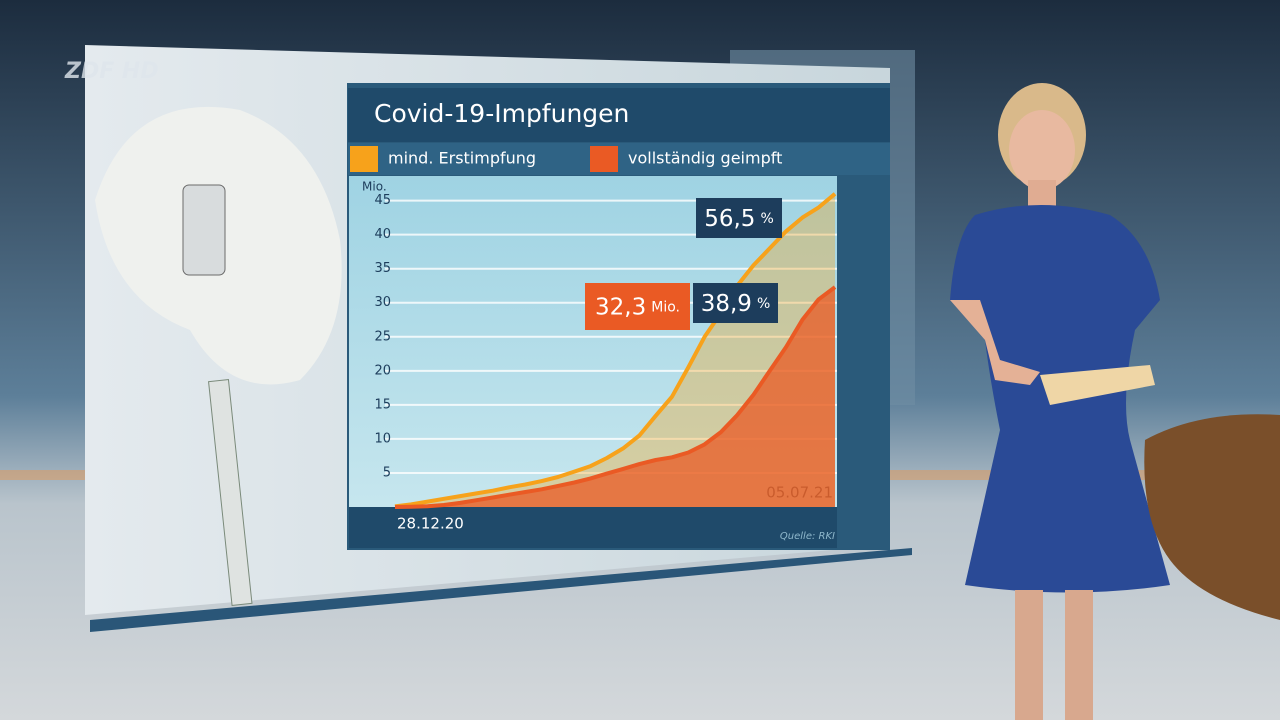  What do you see at coordinates (620, 307) in the screenshot?
I see `annotation-value: 32,3` at bounding box center [620, 307].